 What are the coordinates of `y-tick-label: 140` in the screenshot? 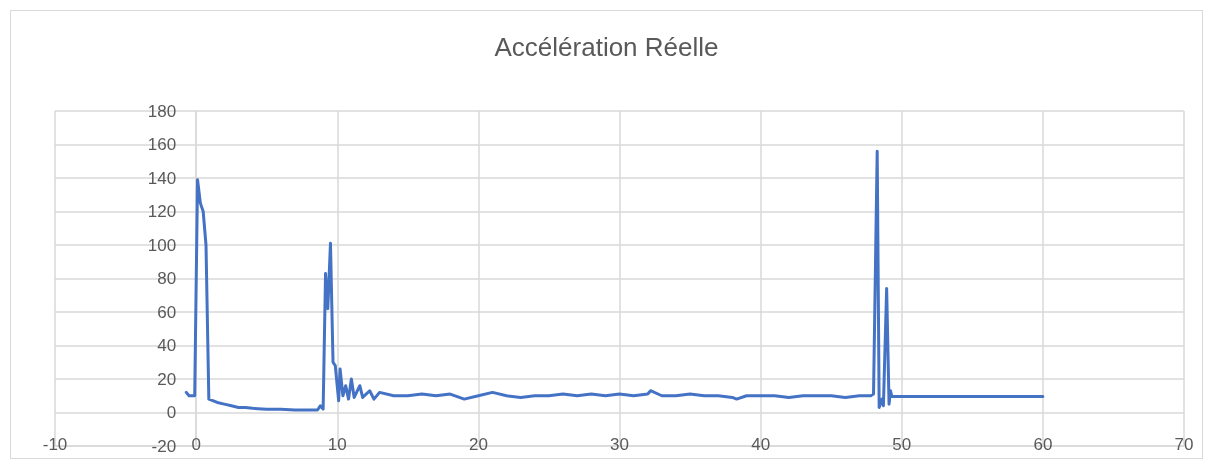 It's located at (162, 178).